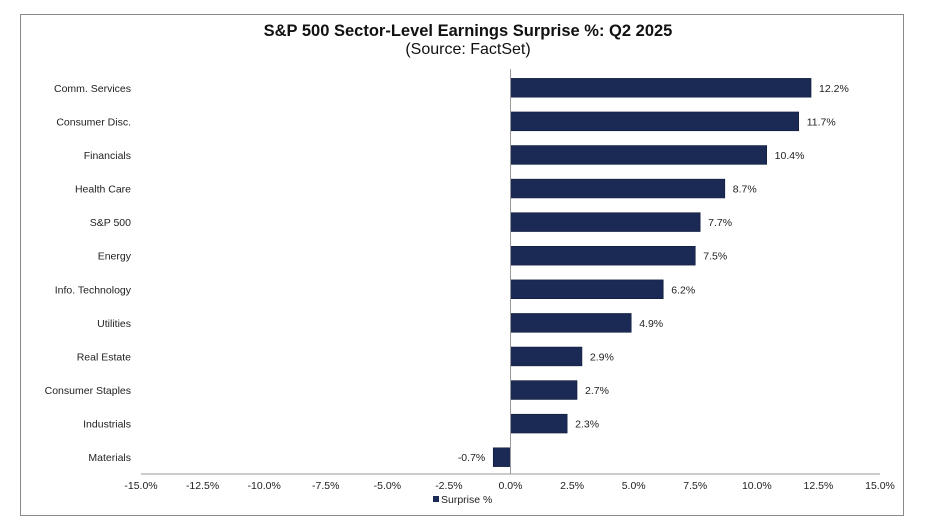 The image size is (936, 524). I want to click on category-label: Comm. Services, so click(92, 89).